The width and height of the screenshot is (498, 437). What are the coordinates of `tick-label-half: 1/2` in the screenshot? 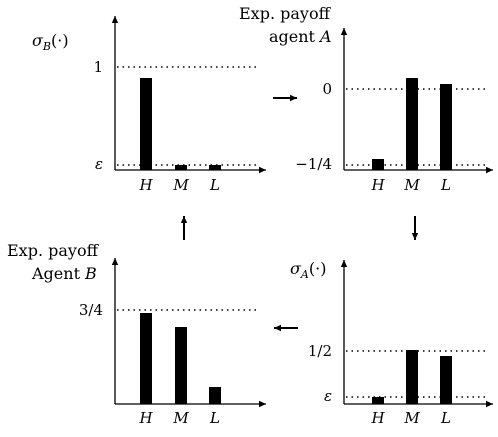 It's located at (320, 351).